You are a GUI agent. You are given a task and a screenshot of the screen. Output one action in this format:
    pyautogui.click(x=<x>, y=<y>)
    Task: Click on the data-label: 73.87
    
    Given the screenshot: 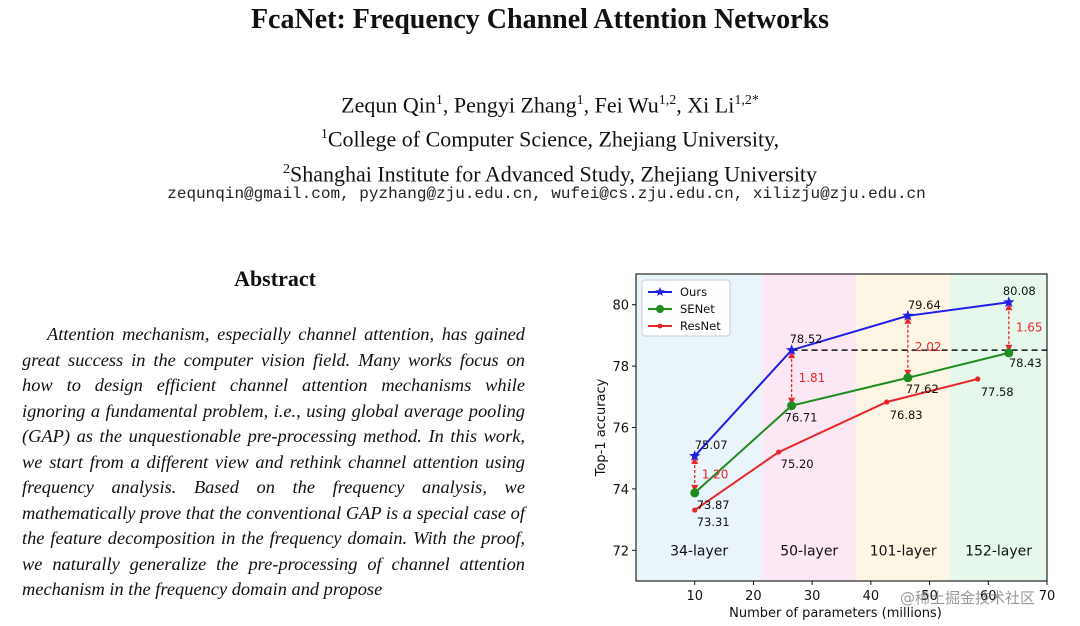 What is the action you would take?
    pyautogui.click(x=713, y=505)
    